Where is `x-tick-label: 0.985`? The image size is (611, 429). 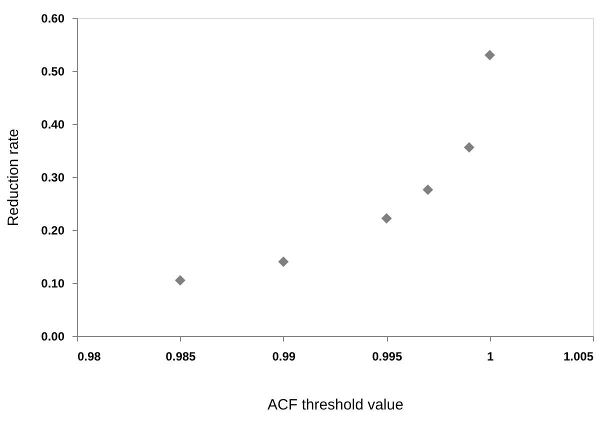 x-tick-label: 0.985 is located at coordinates (181, 357).